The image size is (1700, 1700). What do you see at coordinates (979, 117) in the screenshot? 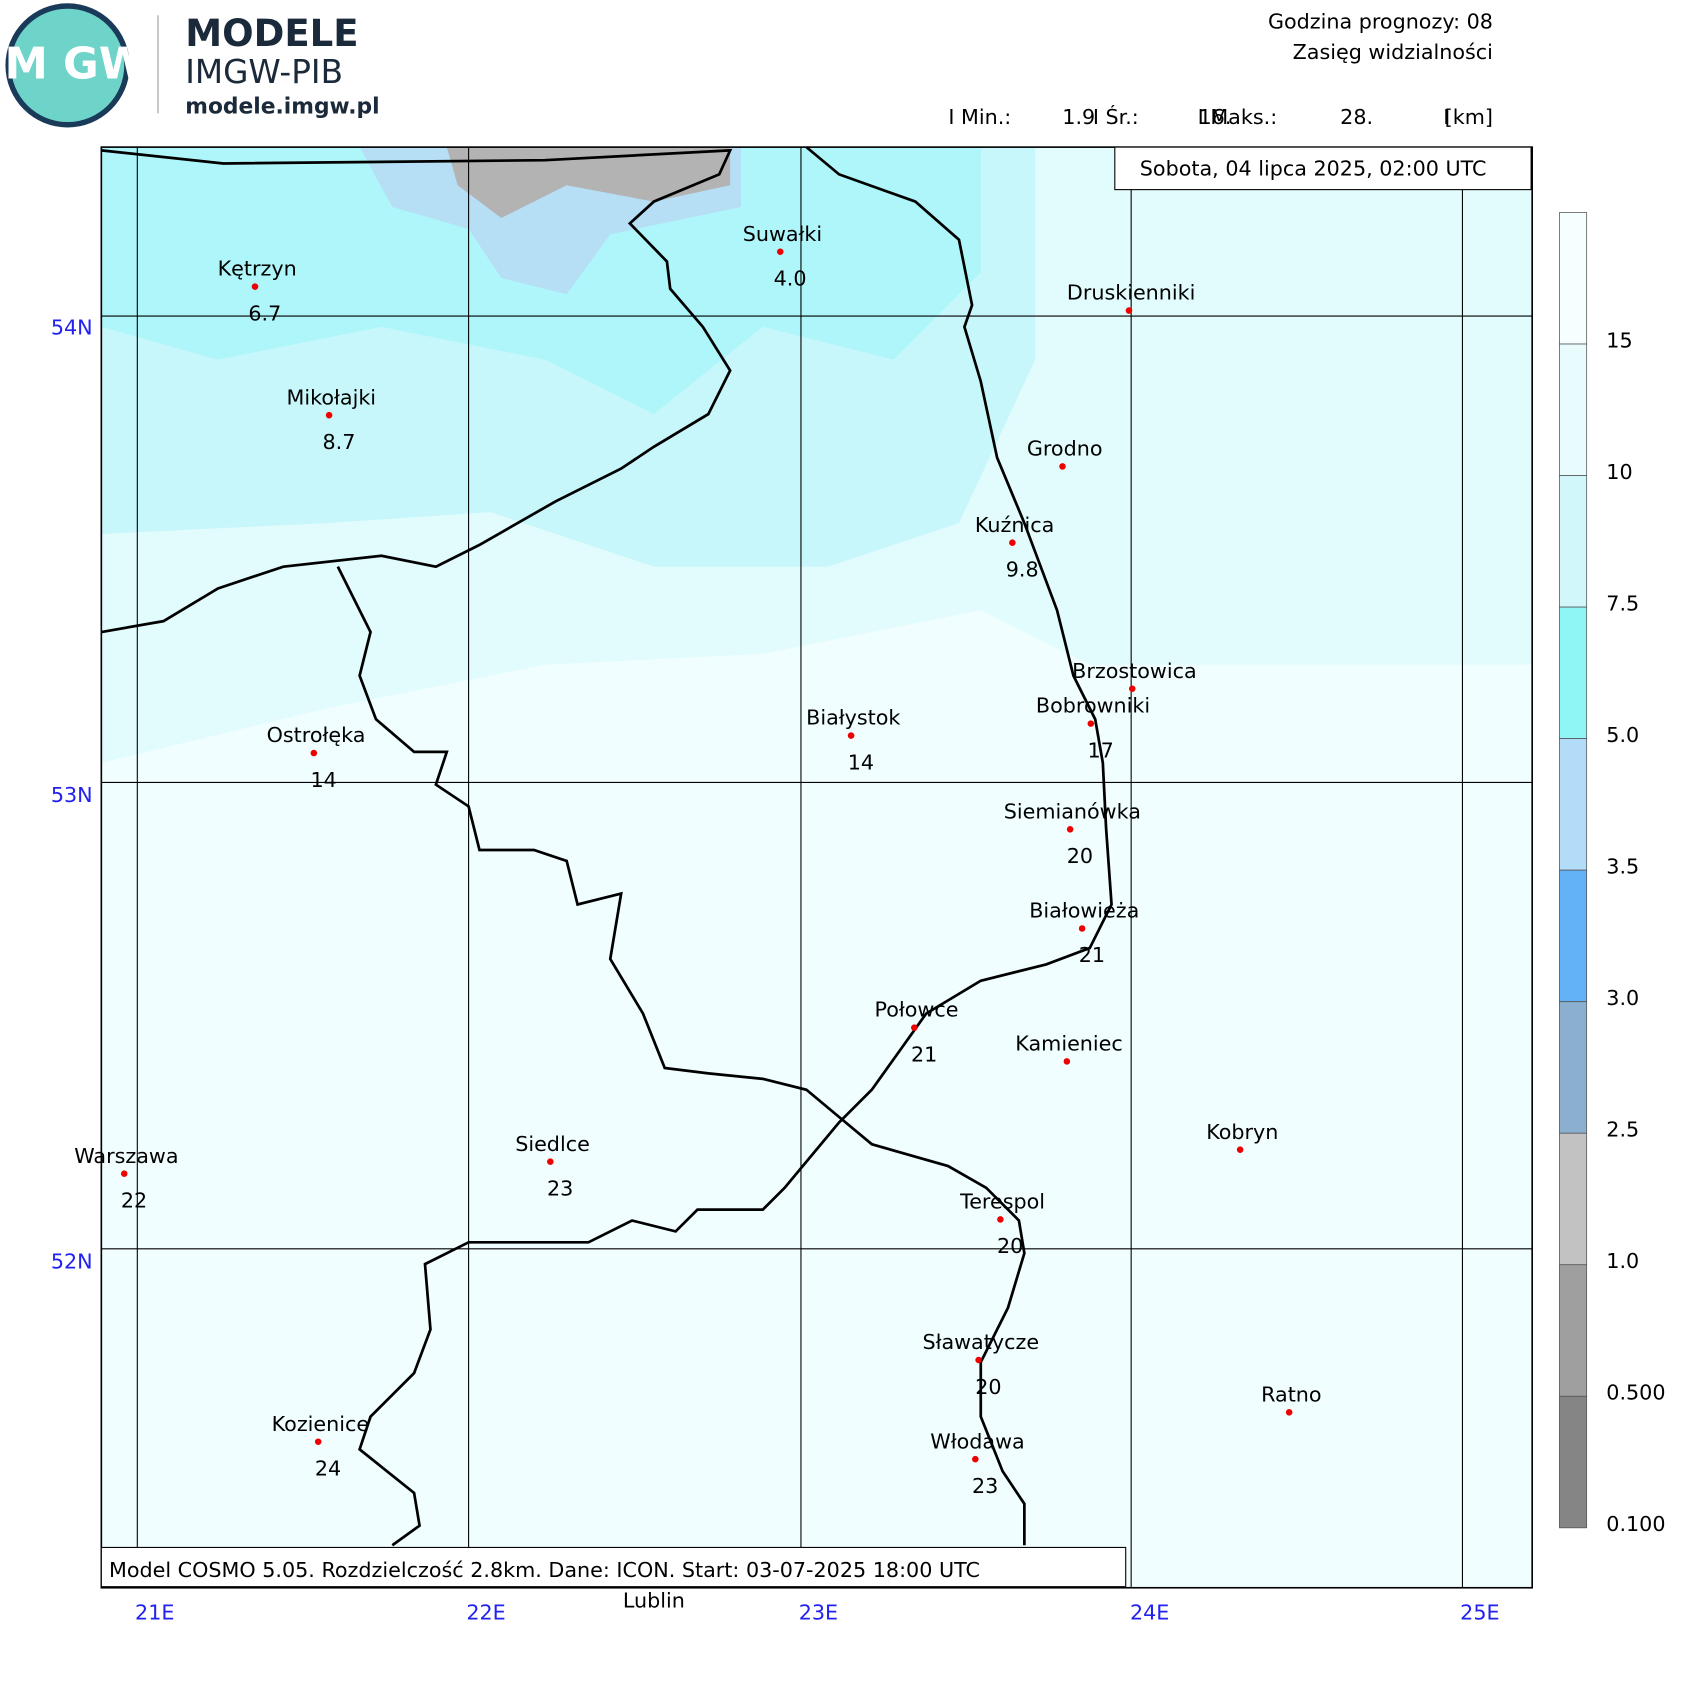
I see `stat: I Min.:` at bounding box center [979, 117].